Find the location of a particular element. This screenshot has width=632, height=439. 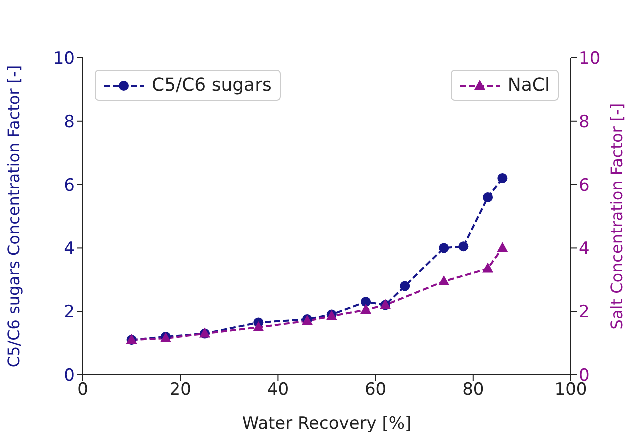

x-tick-label: 40 is located at coordinates (278, 390).